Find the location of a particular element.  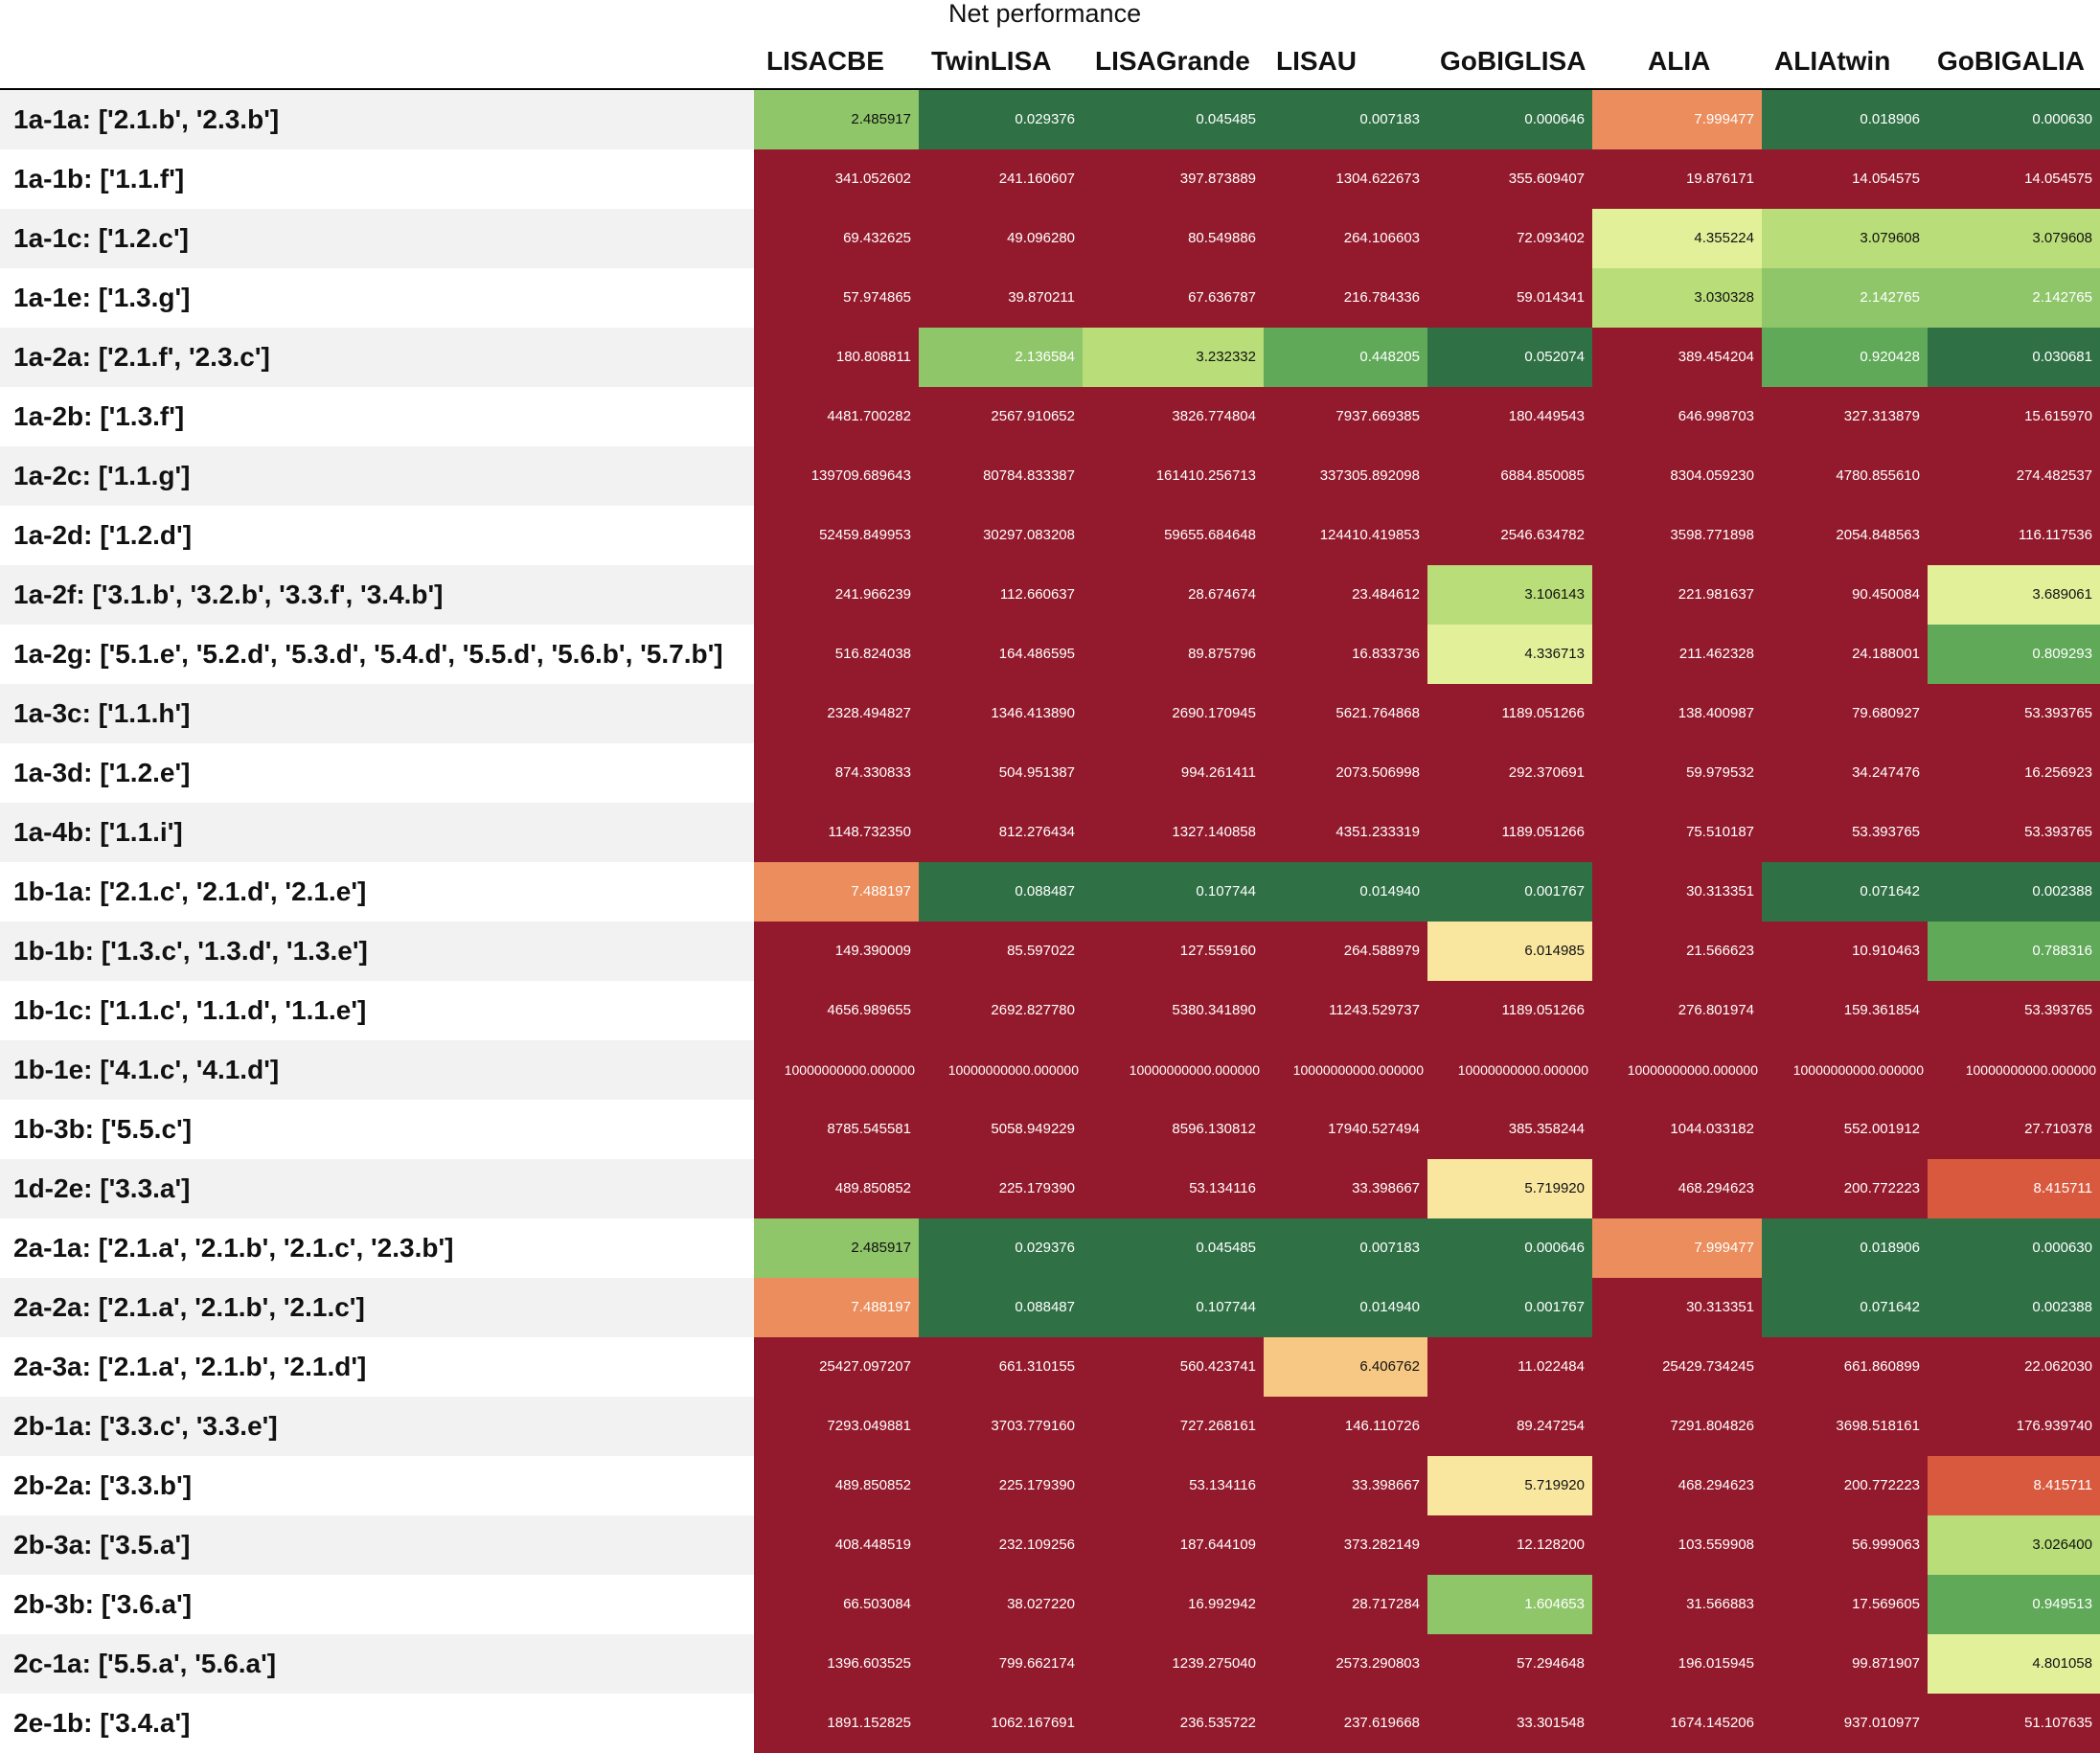

heatmap-cell: 21.566623 is located at coordinates (1677, 952).